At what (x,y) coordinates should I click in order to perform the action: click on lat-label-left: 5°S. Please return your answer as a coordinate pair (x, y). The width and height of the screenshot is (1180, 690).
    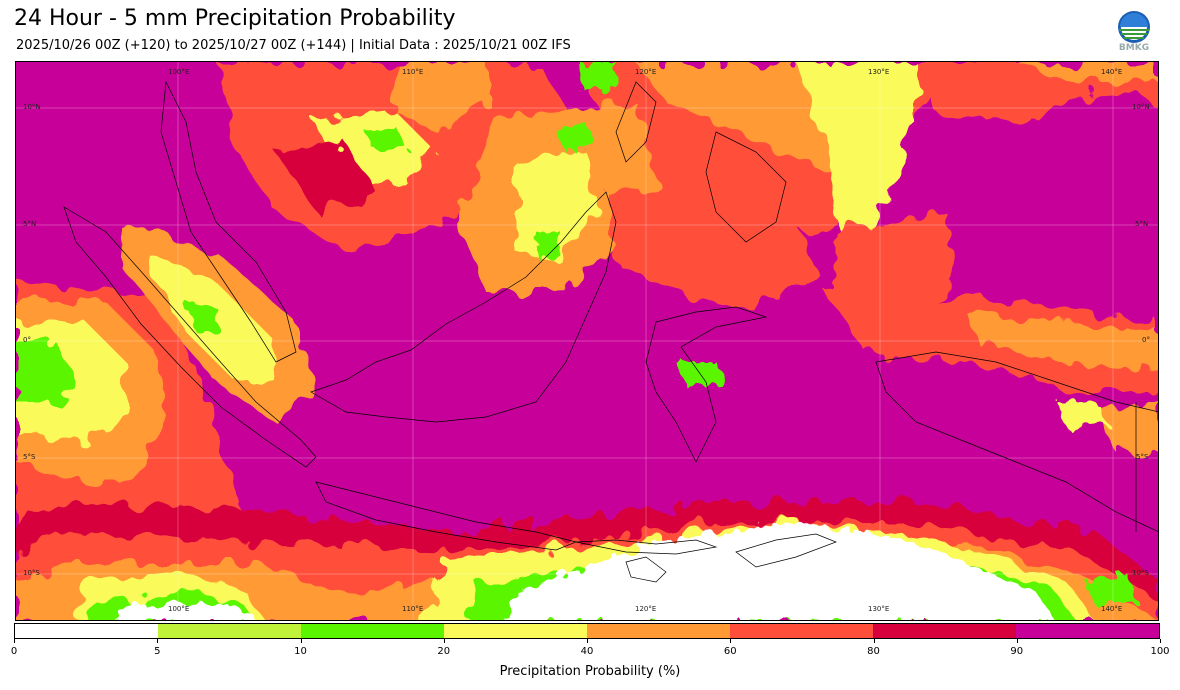
    Looking at the image, I should click on (29, 457).